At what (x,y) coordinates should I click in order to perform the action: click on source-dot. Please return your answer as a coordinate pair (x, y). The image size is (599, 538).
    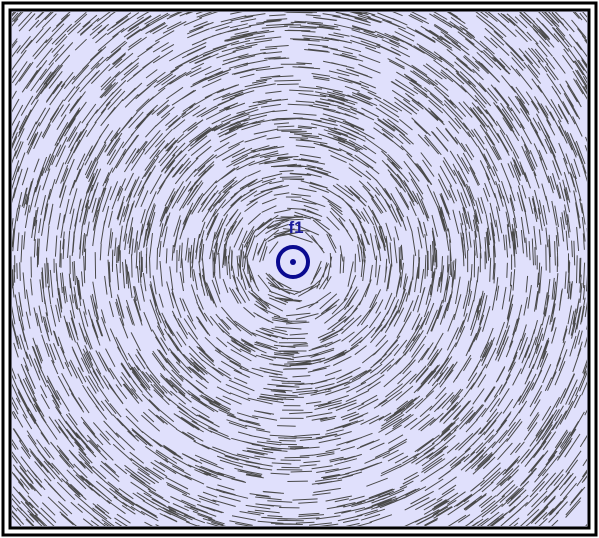
    Looking at the image, I should click on (293, 262).